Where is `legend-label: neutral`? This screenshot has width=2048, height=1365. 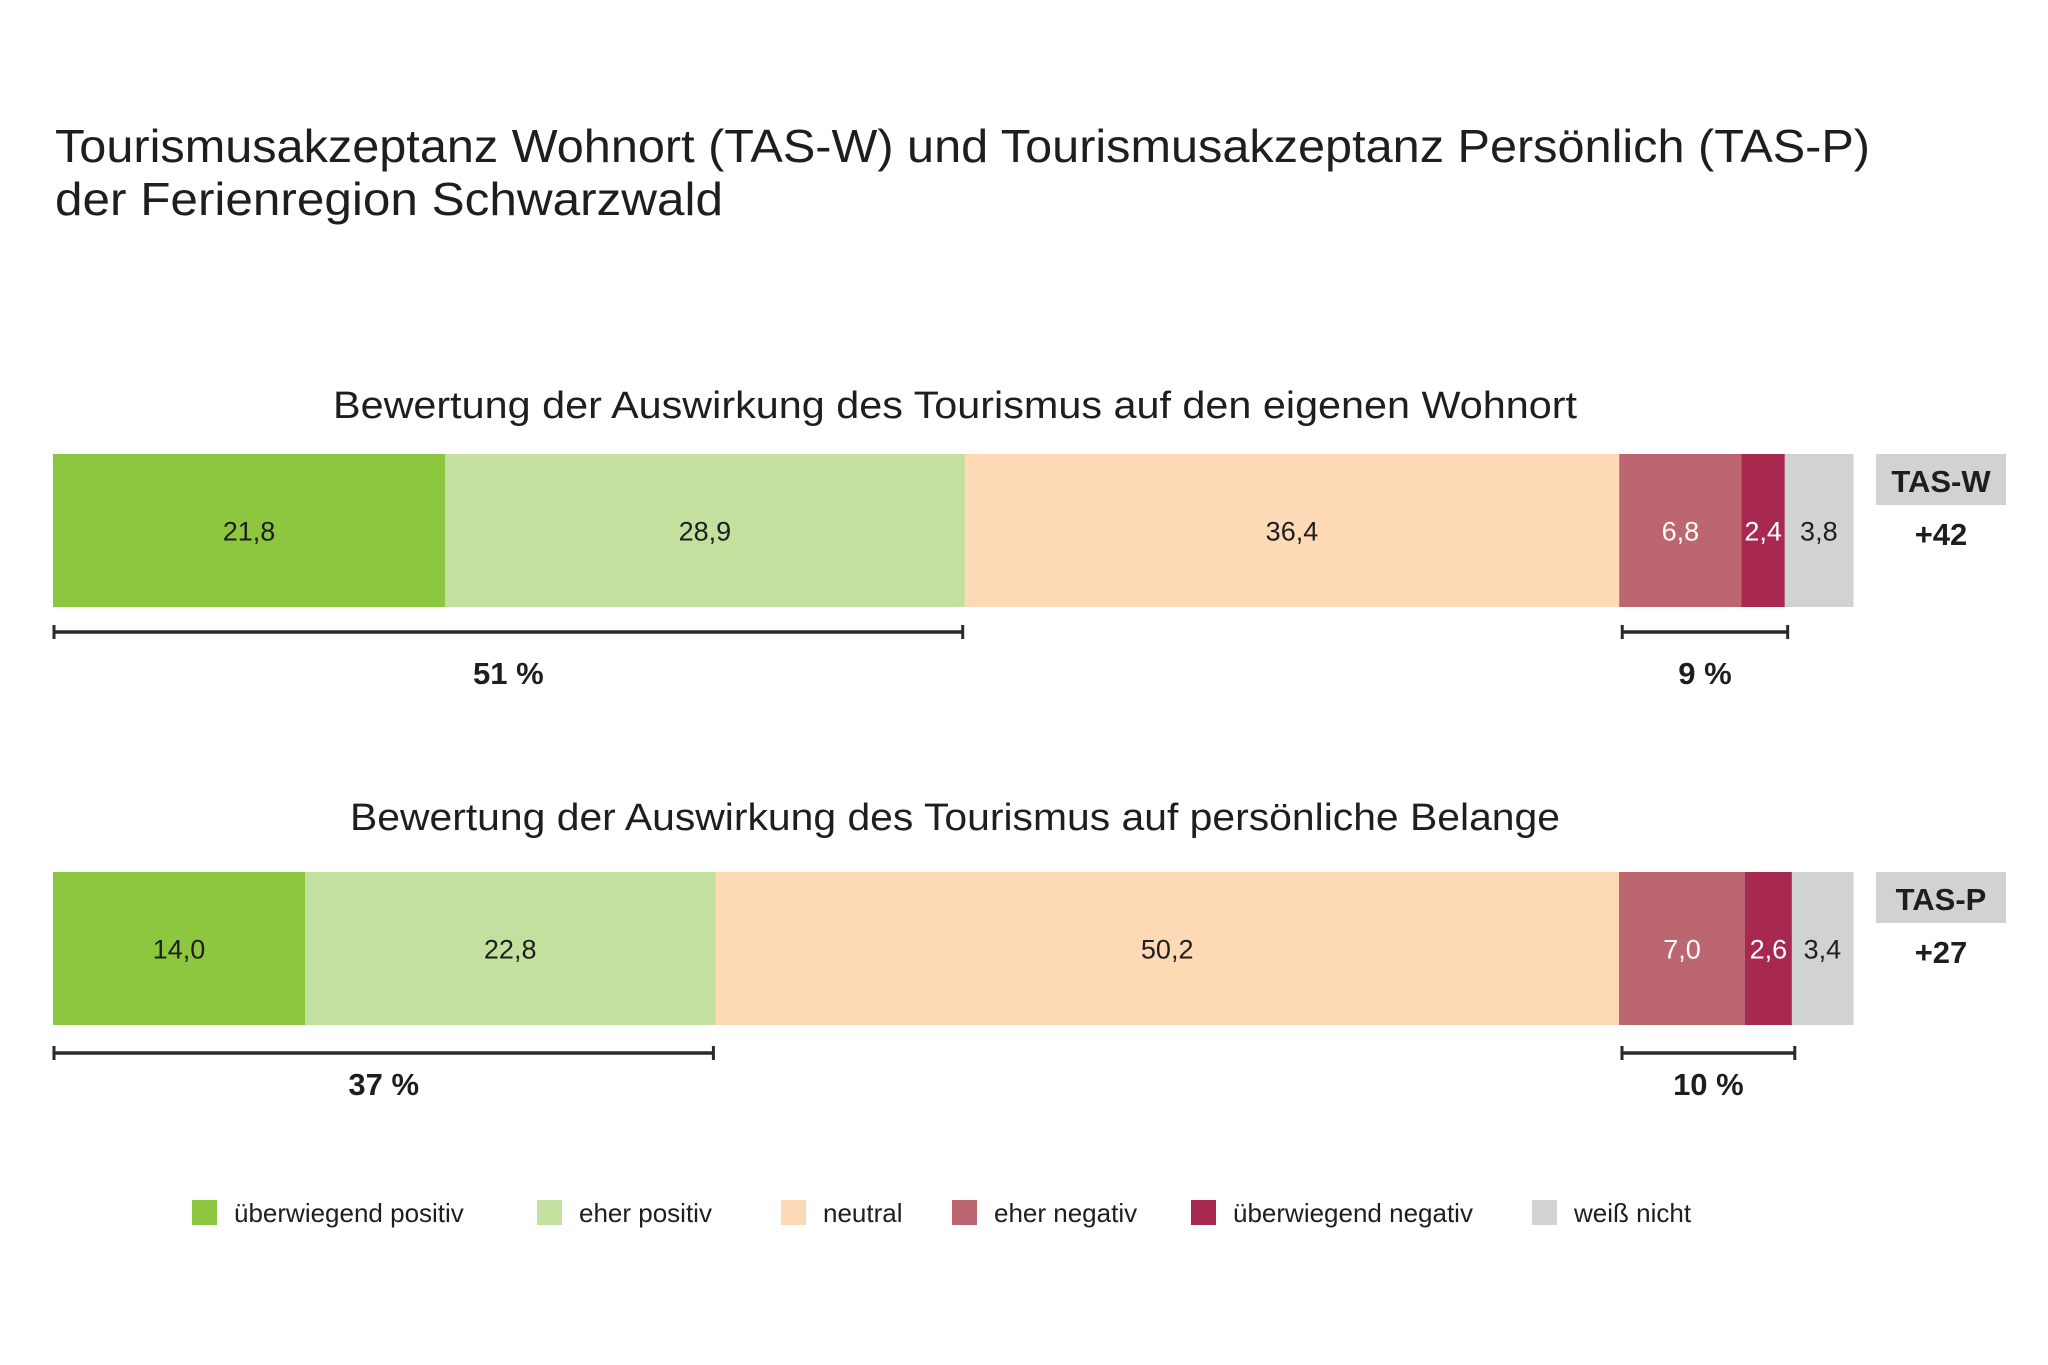
legend-label: neutral is located at coordinates (863, 1213).